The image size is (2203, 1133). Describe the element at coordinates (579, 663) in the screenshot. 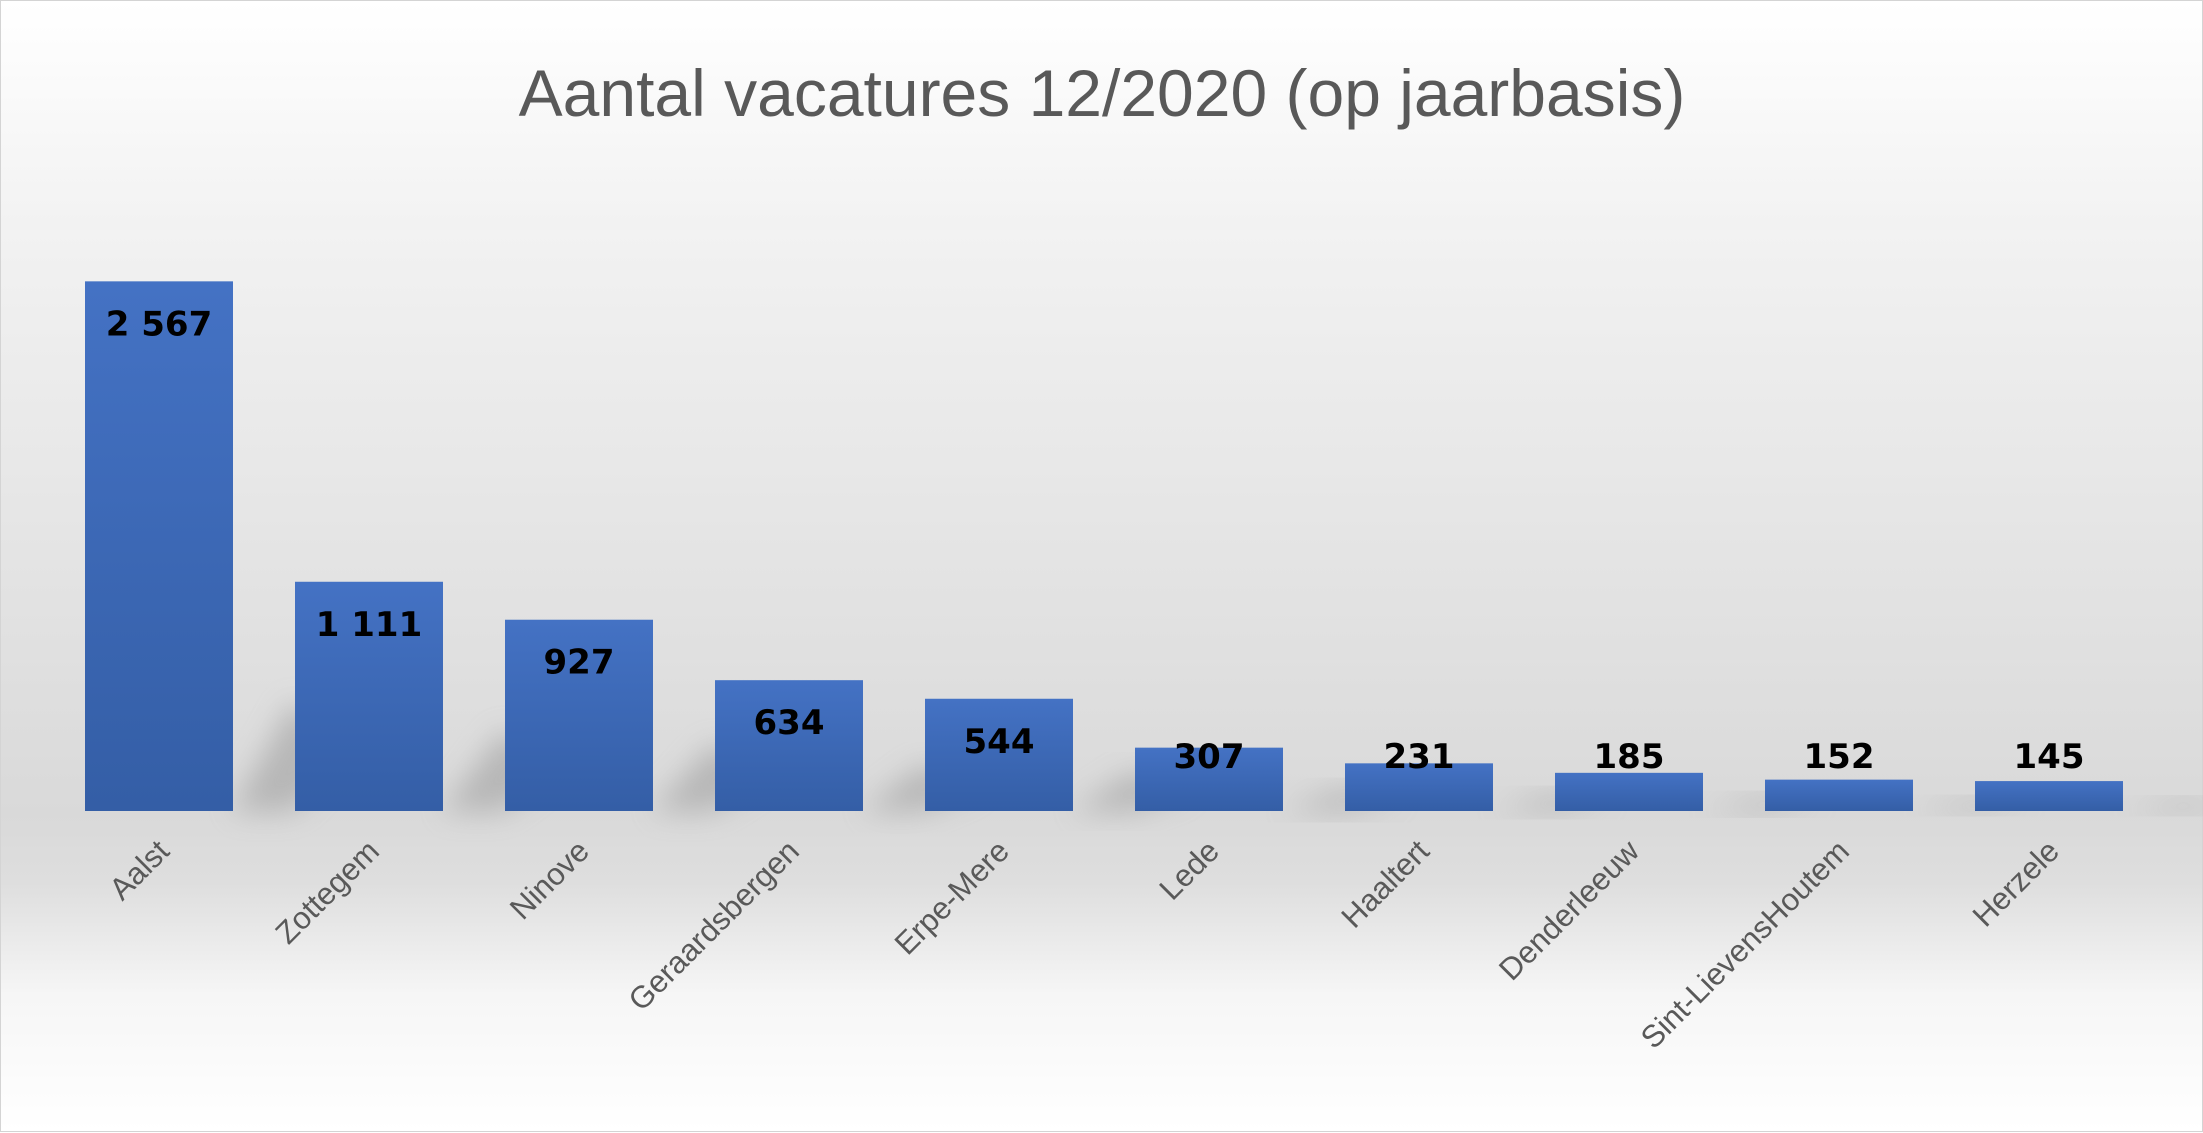

I see `data-label: 927` at that location.